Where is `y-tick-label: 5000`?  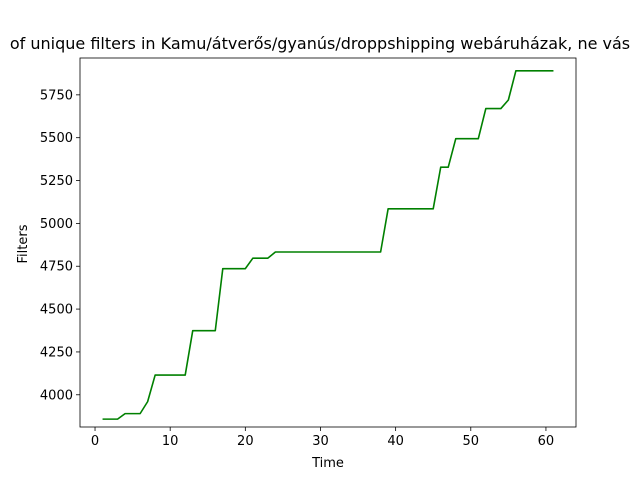 y-tick-label: 5000 is located at coordinates (56, 224).